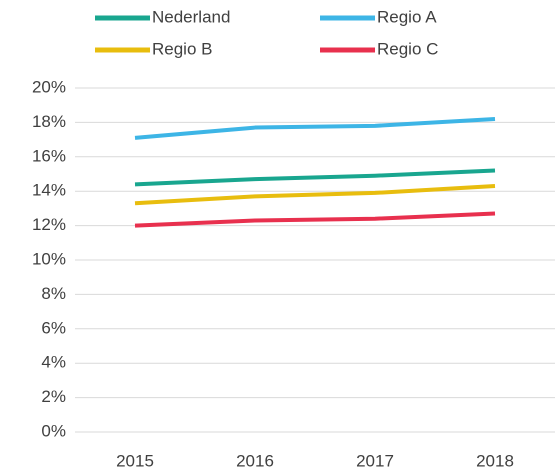  What do you see at coordinates (182, 48) in the screenshot?
I see `legend-label: Regio B` at bounding box center [182, 48].